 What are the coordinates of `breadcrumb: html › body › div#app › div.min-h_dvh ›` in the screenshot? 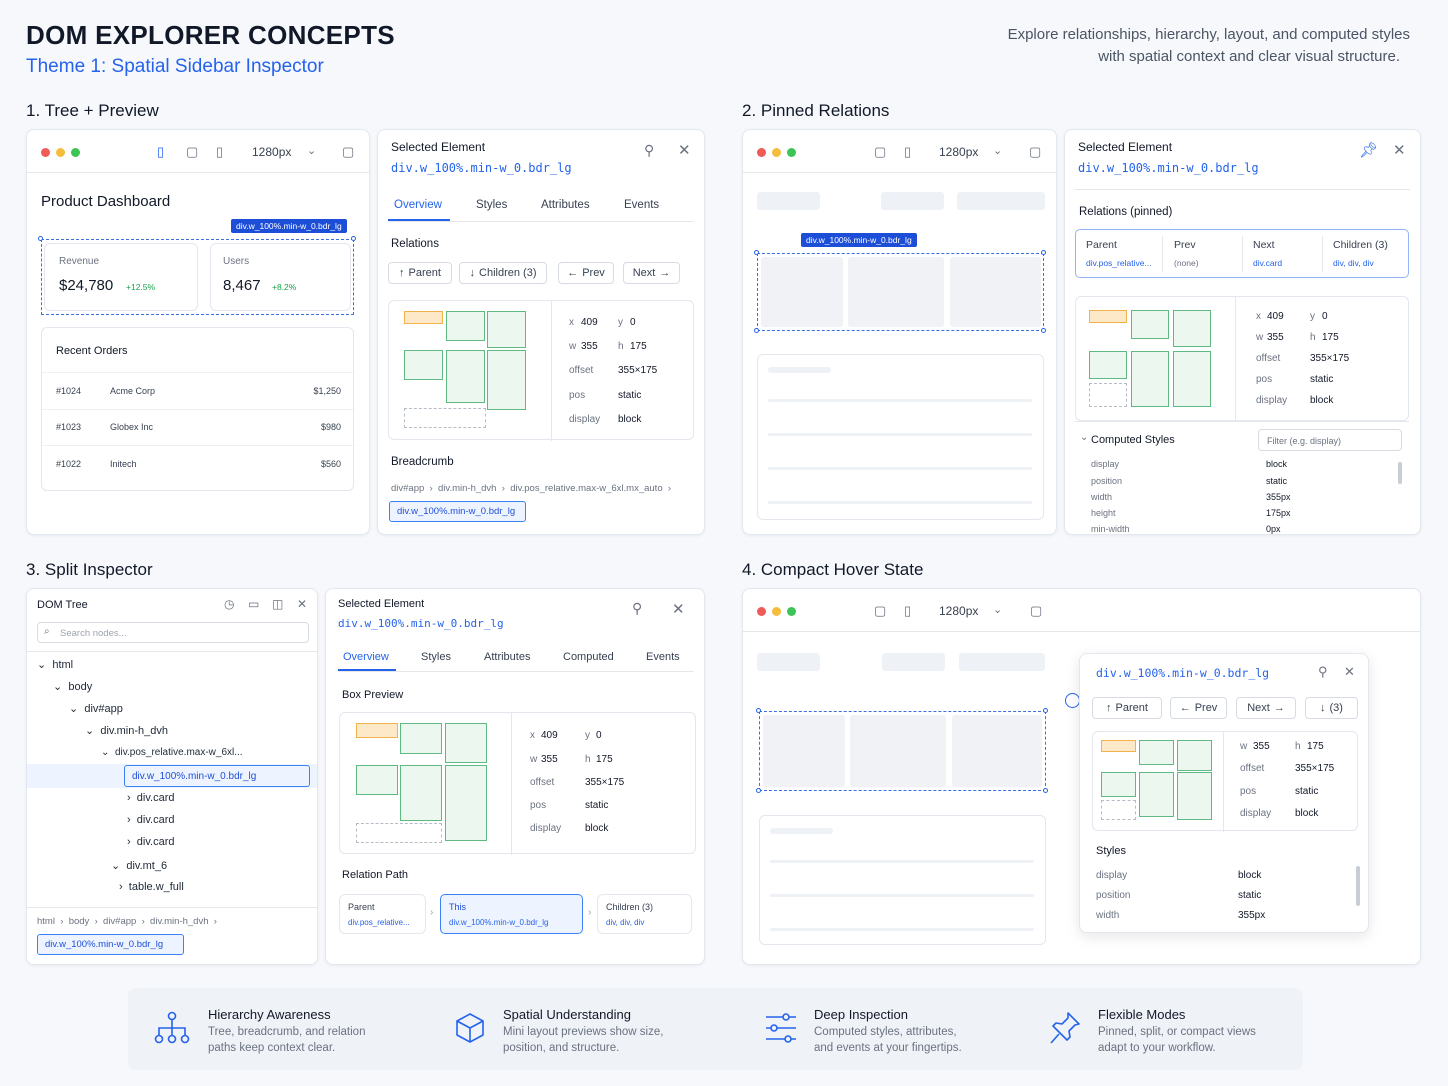 It's located at (127, 921).